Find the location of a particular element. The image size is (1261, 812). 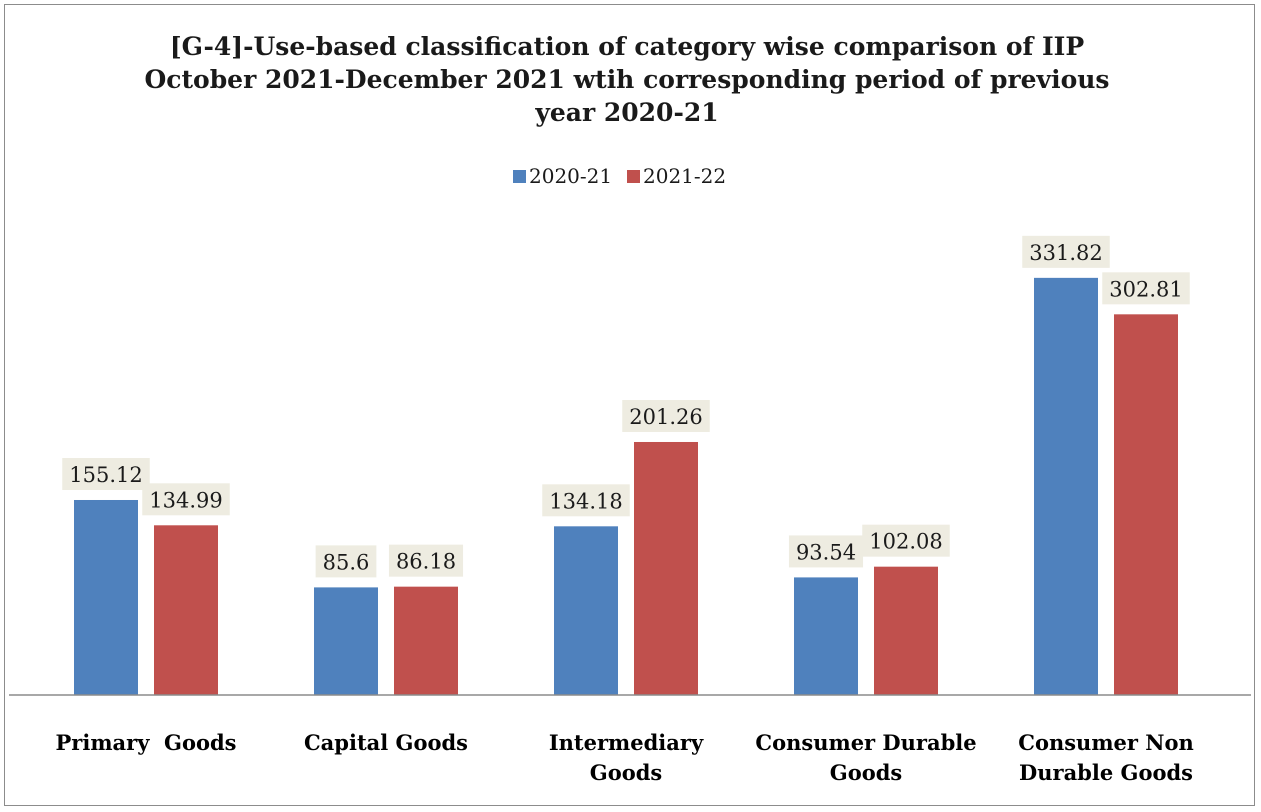

legend-label: 2020-21 is located at coordinates (570, 176).